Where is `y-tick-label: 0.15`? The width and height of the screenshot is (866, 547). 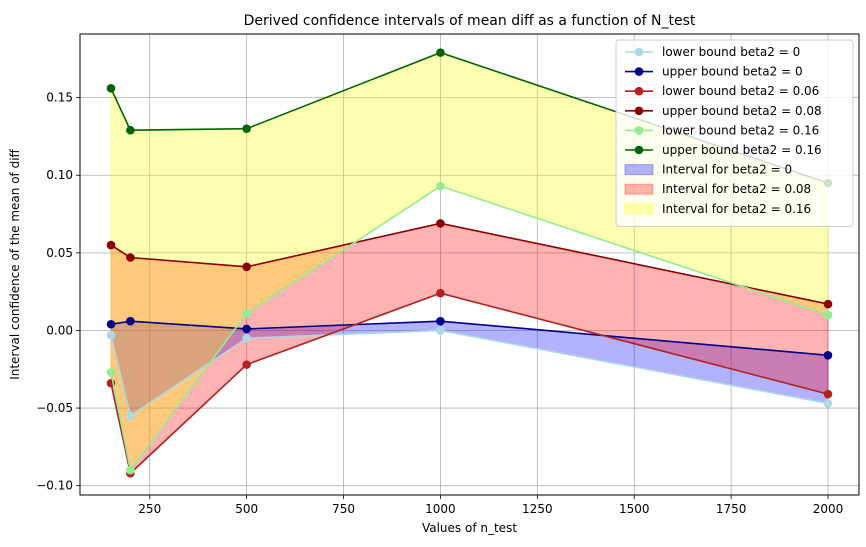
y-tick-label: 0.15 is located at coordinates (59, 98).